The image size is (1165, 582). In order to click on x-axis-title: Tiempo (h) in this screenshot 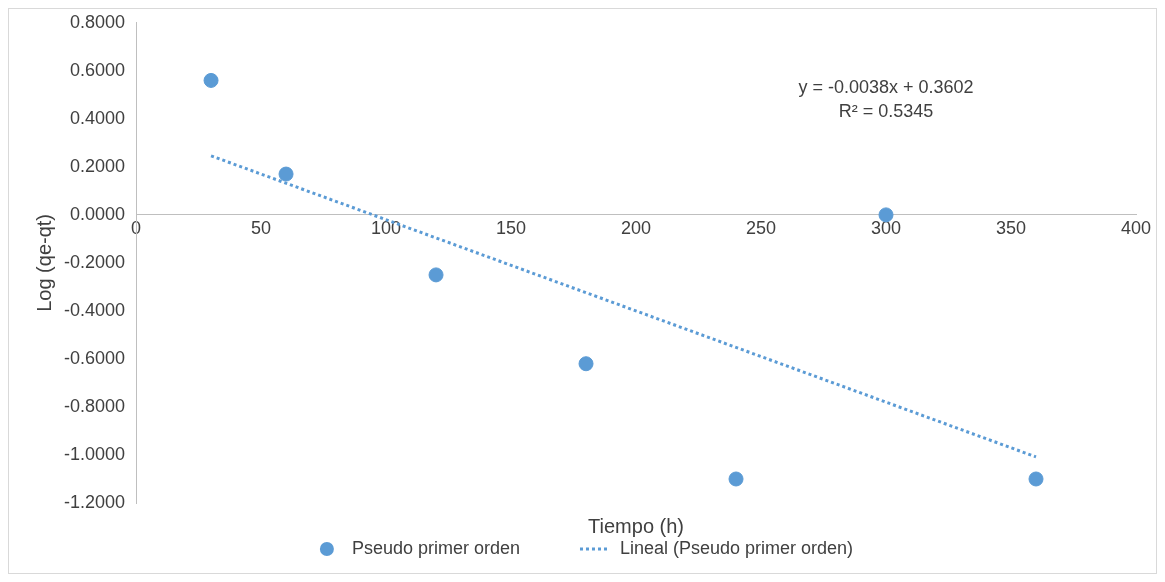, I will do `click(636, 526)`.